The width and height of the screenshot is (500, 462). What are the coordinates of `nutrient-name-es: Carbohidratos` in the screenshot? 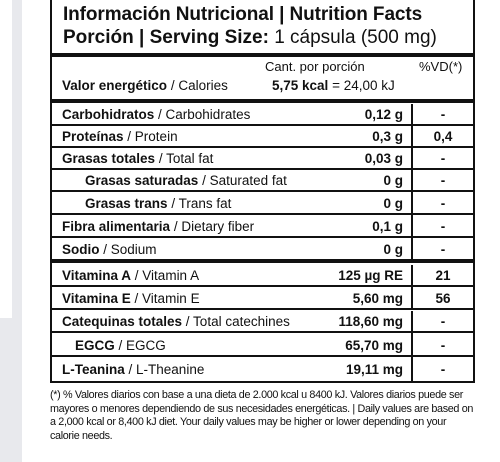 It's located at (108, 114).